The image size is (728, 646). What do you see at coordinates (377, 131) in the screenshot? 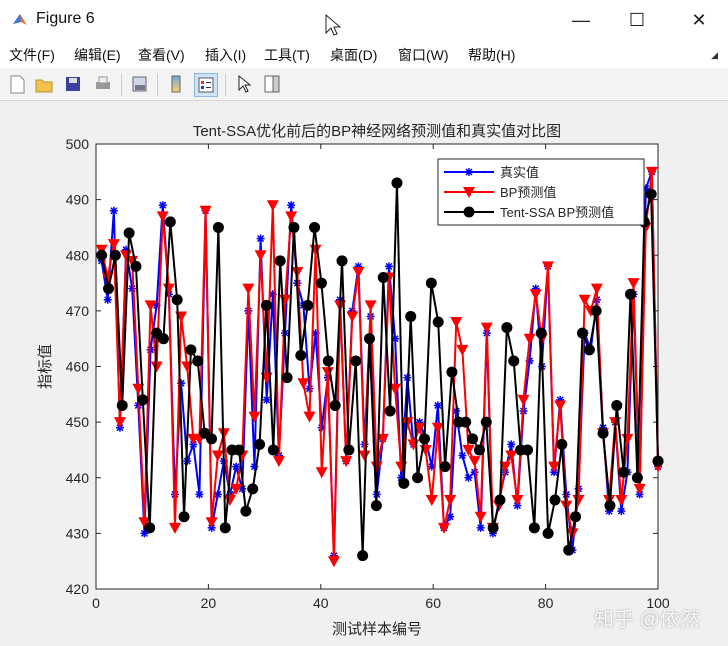
I see `chart-title: Tent-SSA优化前后的BP神经网络预测值和真实值对比图` at bounding box center [377, 131].